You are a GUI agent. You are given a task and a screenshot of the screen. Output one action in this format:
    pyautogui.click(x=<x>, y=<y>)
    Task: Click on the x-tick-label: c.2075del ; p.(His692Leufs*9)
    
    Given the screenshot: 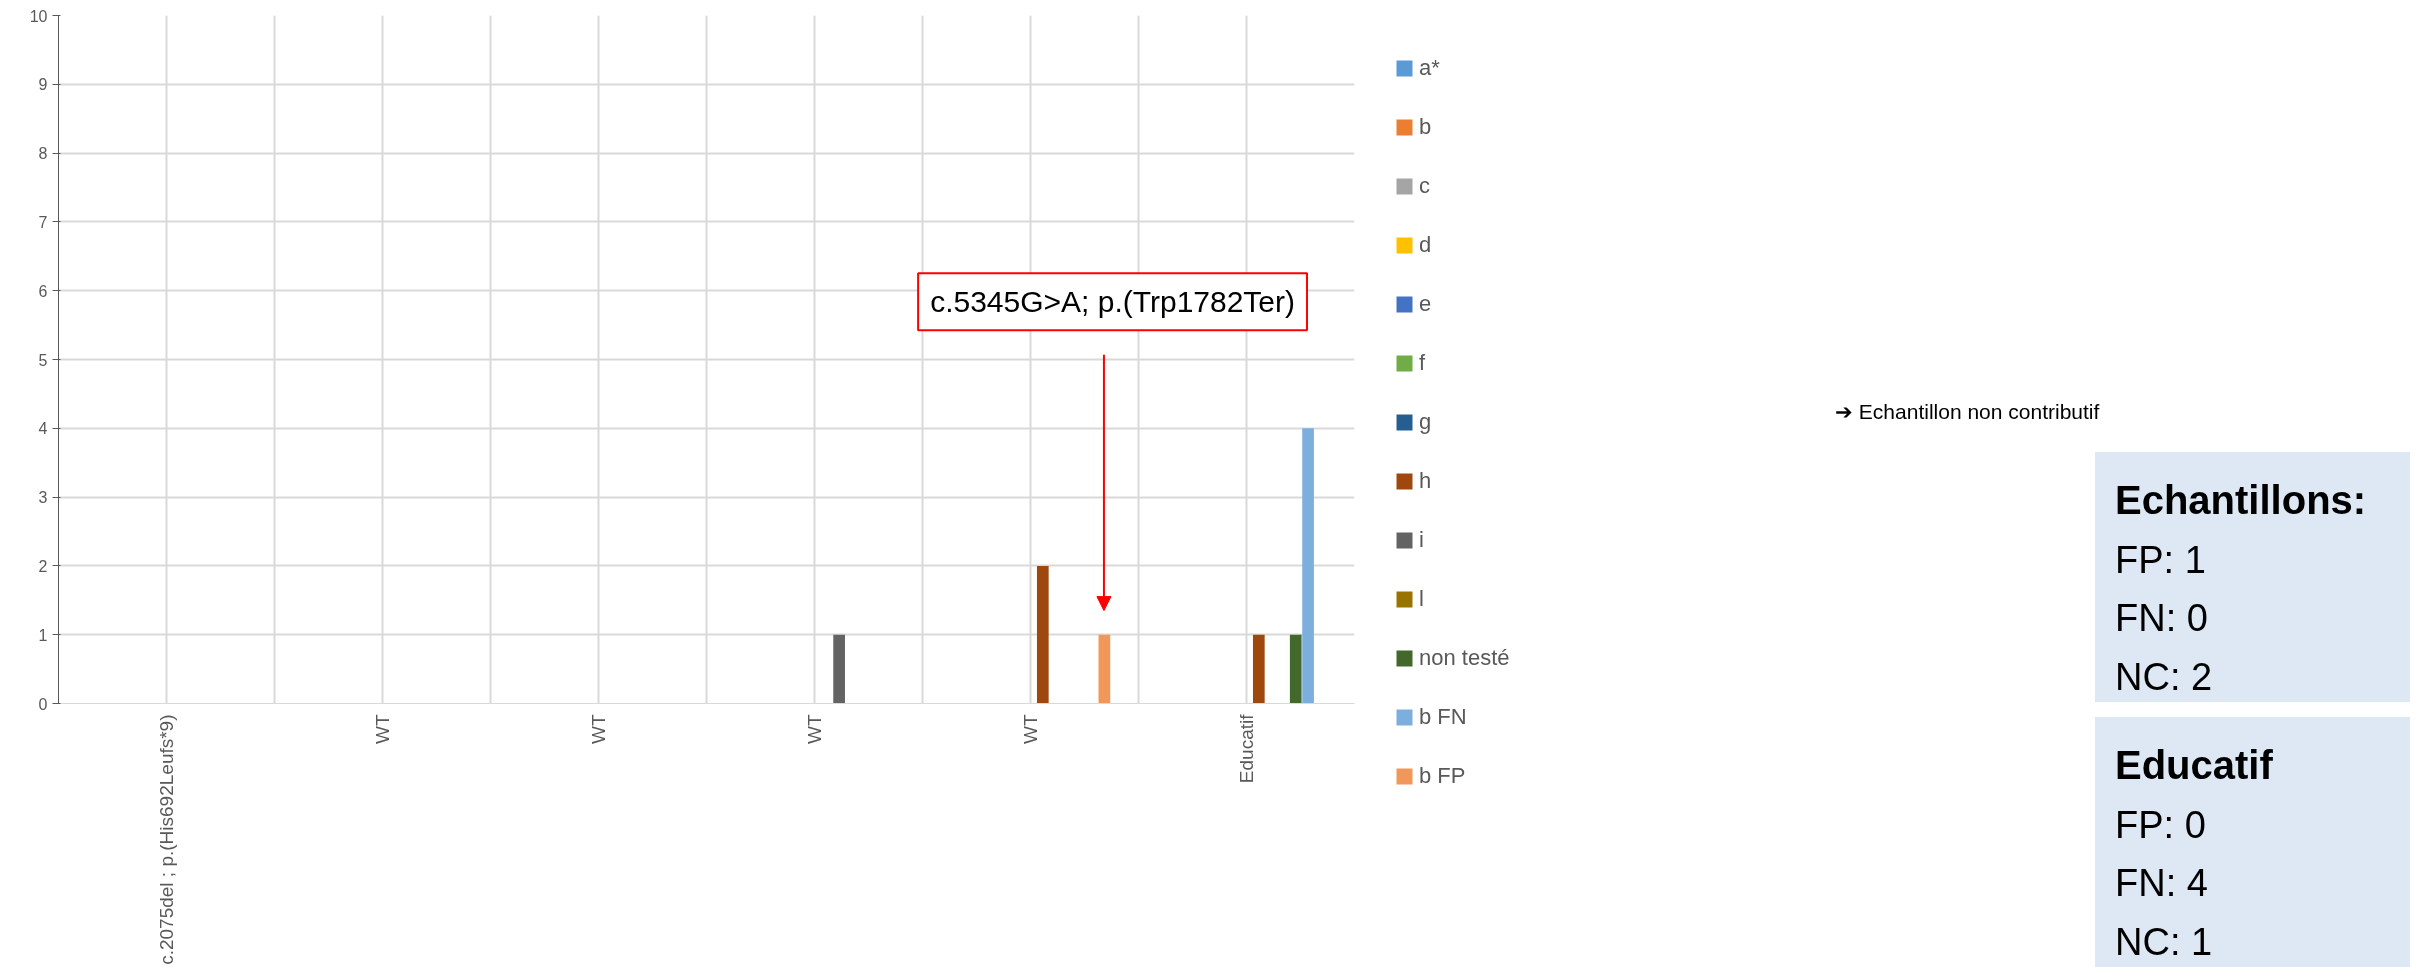 What is the action you would take?
    pyautogui.click(x=166, y=839)
    